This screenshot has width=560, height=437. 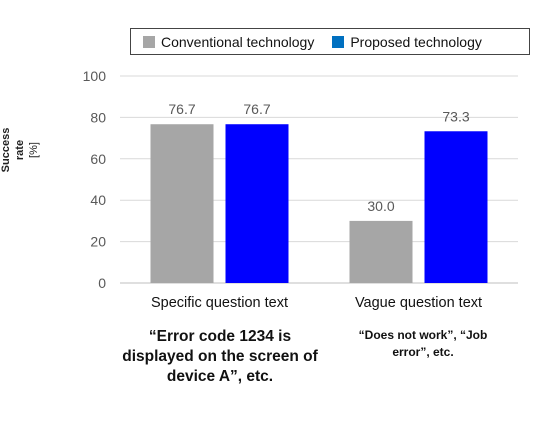 I want to click on legend-item-proposed: Proposed technology, so click(x=407, y=42).